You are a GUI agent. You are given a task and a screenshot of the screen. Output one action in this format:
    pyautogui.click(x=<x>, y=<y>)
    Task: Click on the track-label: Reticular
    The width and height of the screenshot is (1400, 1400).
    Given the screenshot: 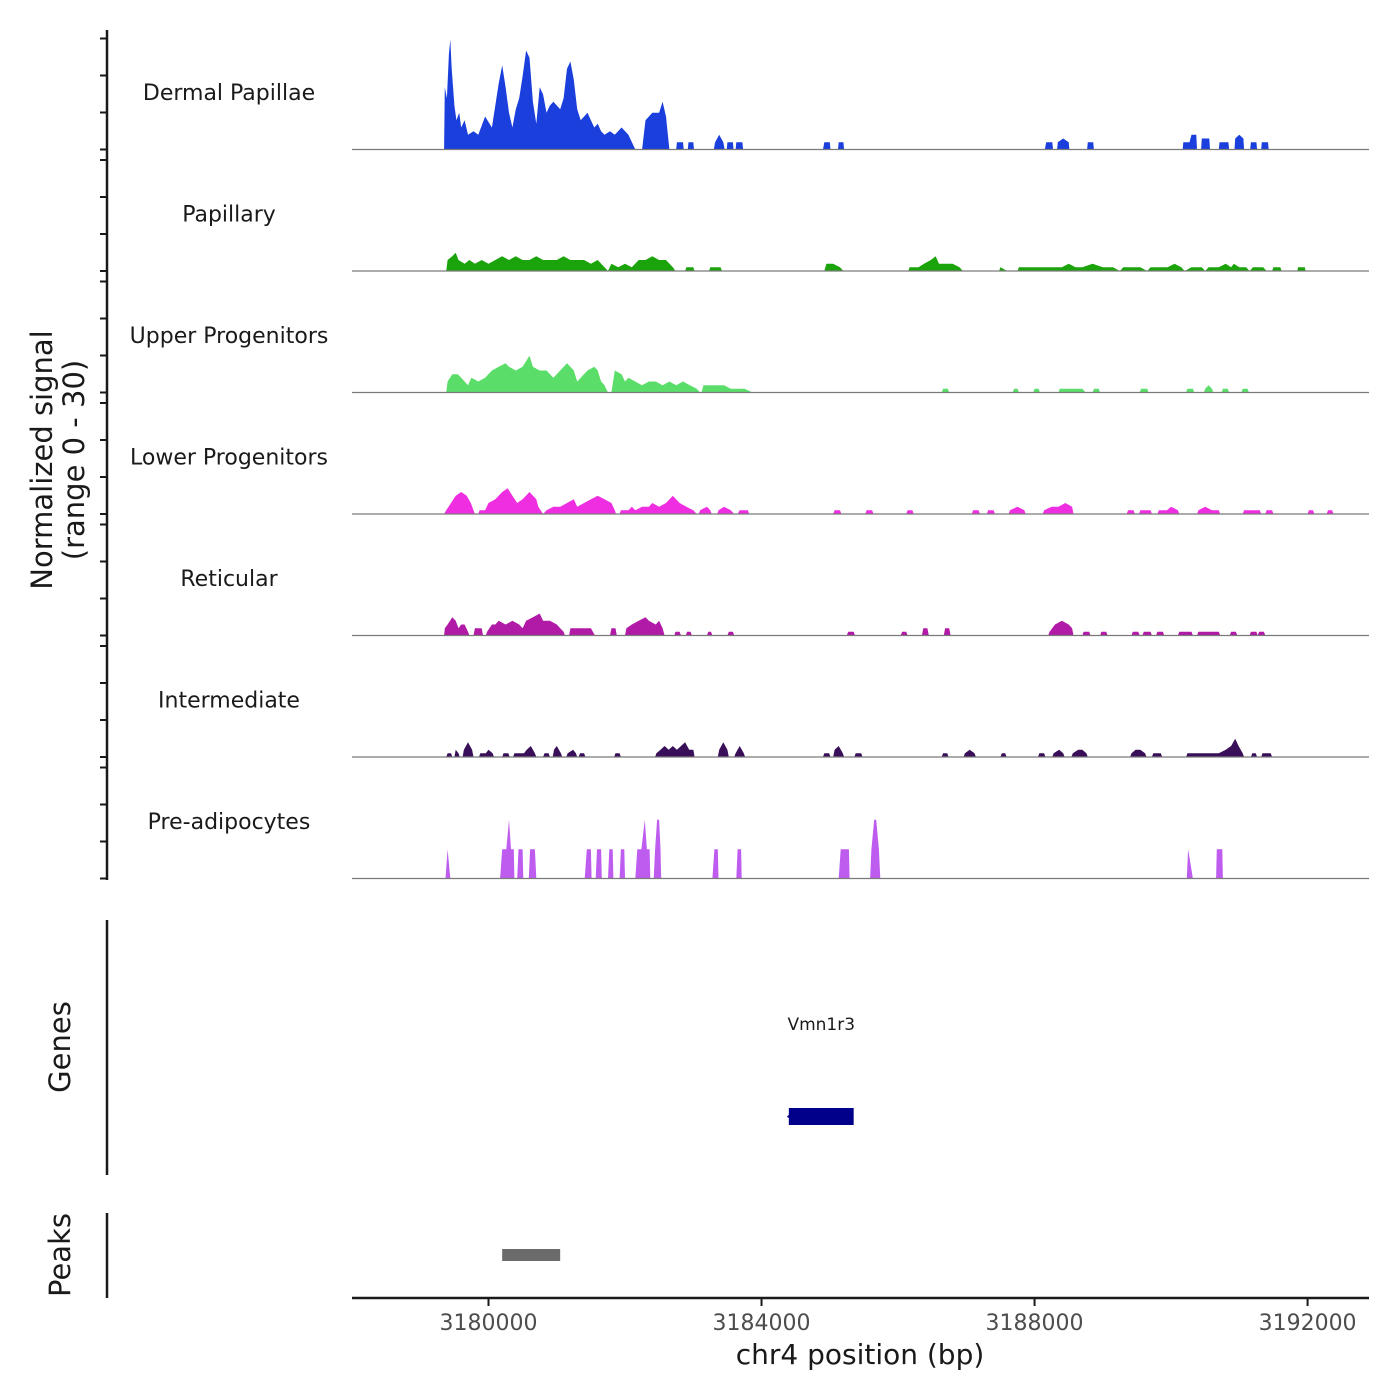 What is the action you would take?
    pyautogui.click(x=229, y=579)
    